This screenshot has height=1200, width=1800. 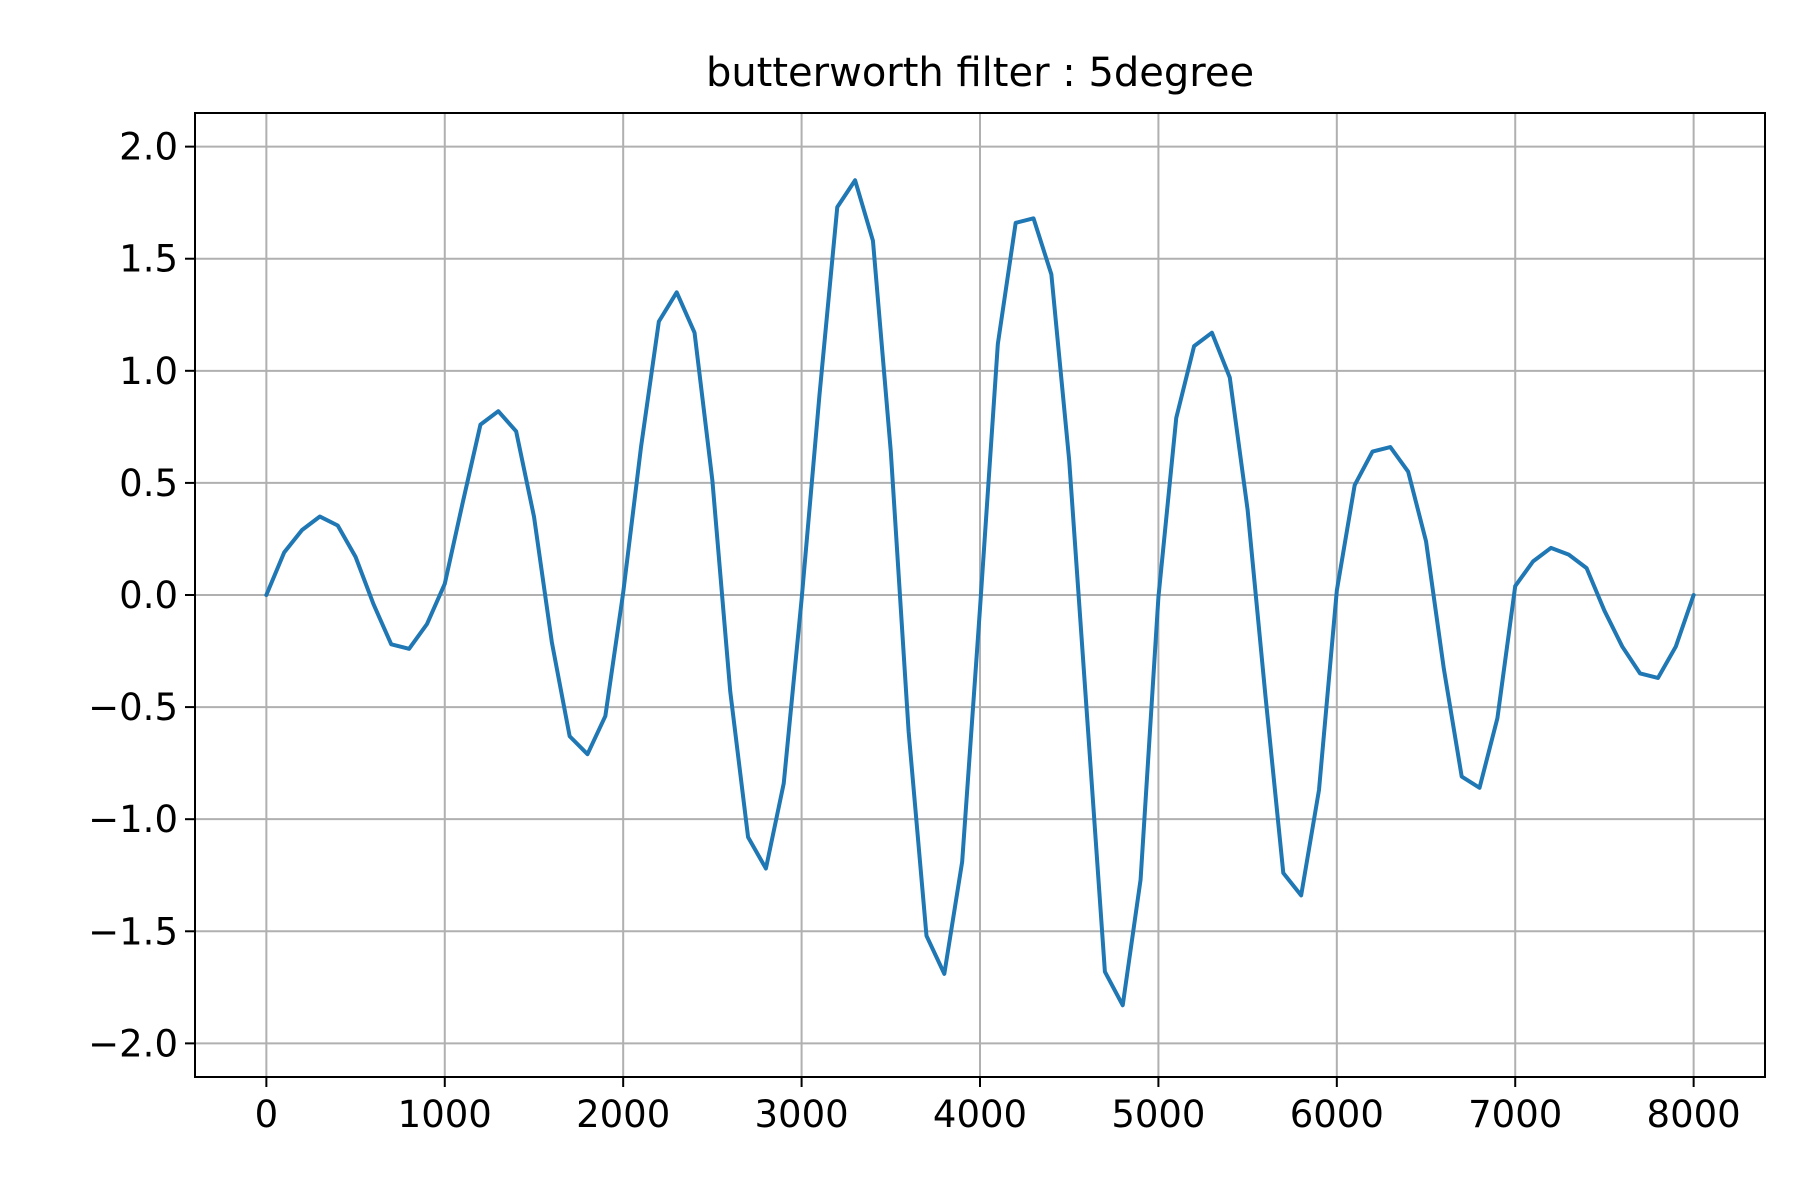 I want to click on x-tick-label: 2000, so click(x=623, y=1114).